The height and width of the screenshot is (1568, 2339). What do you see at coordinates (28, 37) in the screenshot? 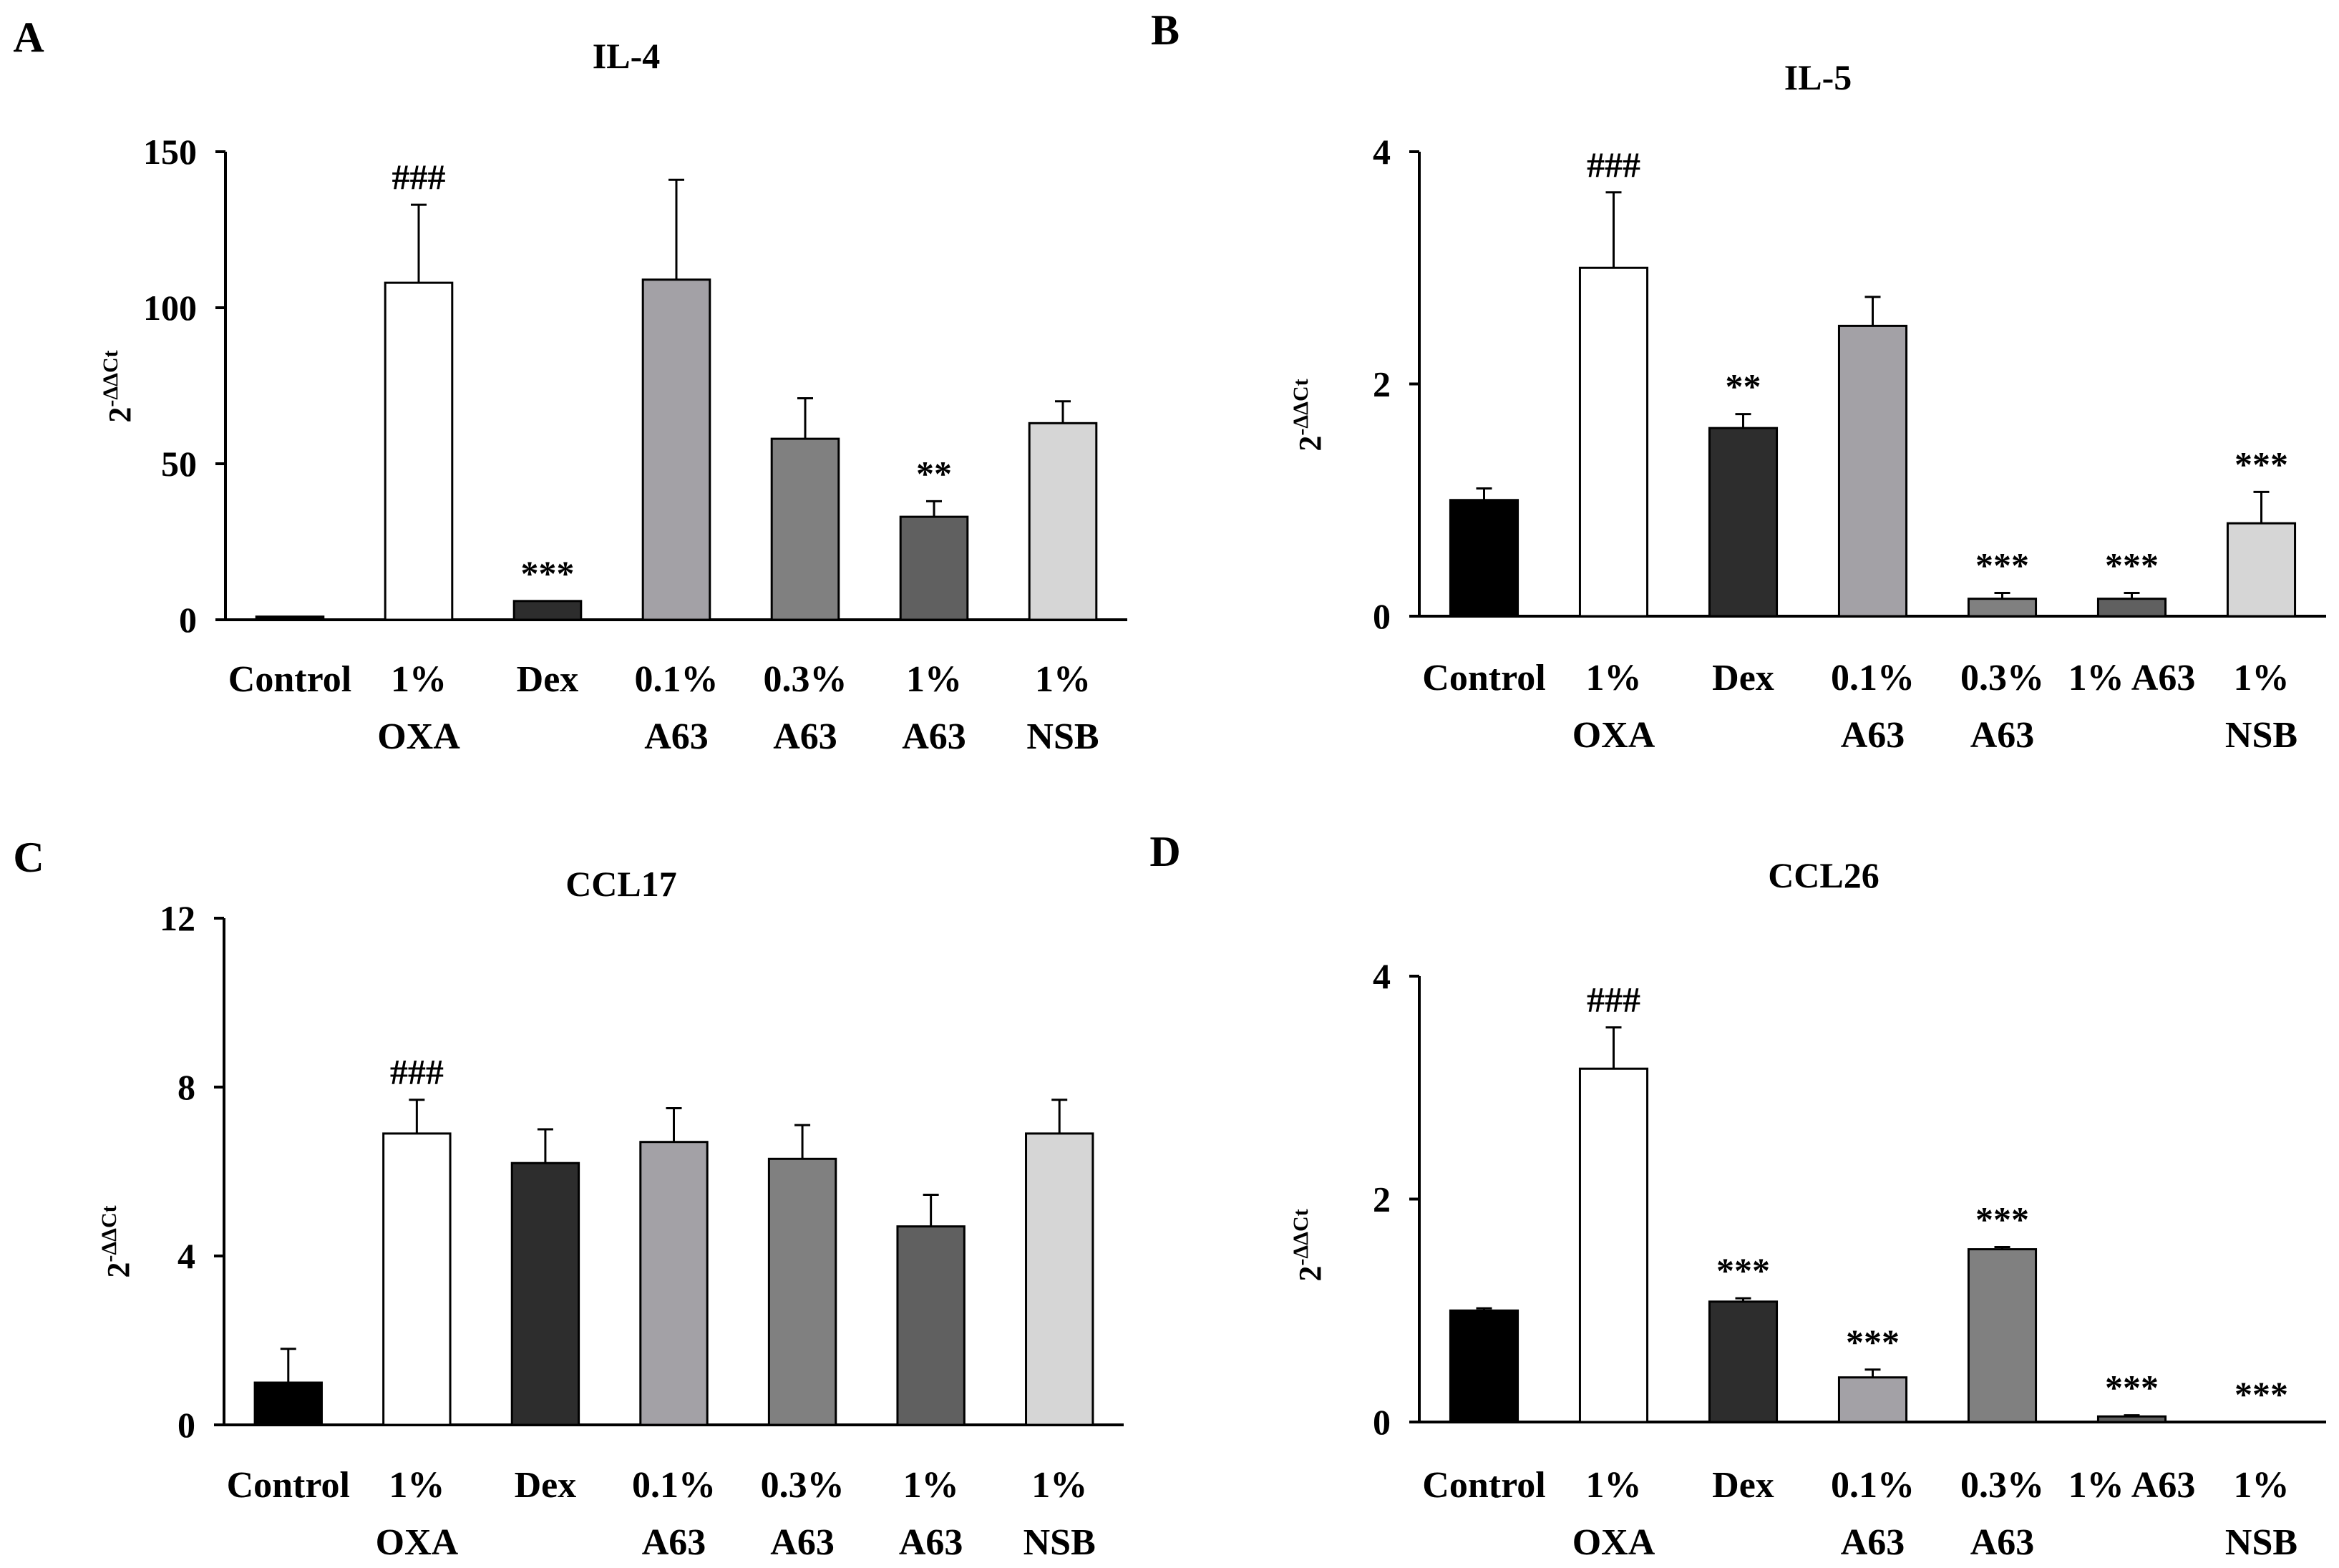
I see `panel-letter: A` at bounding box center [28, 37].